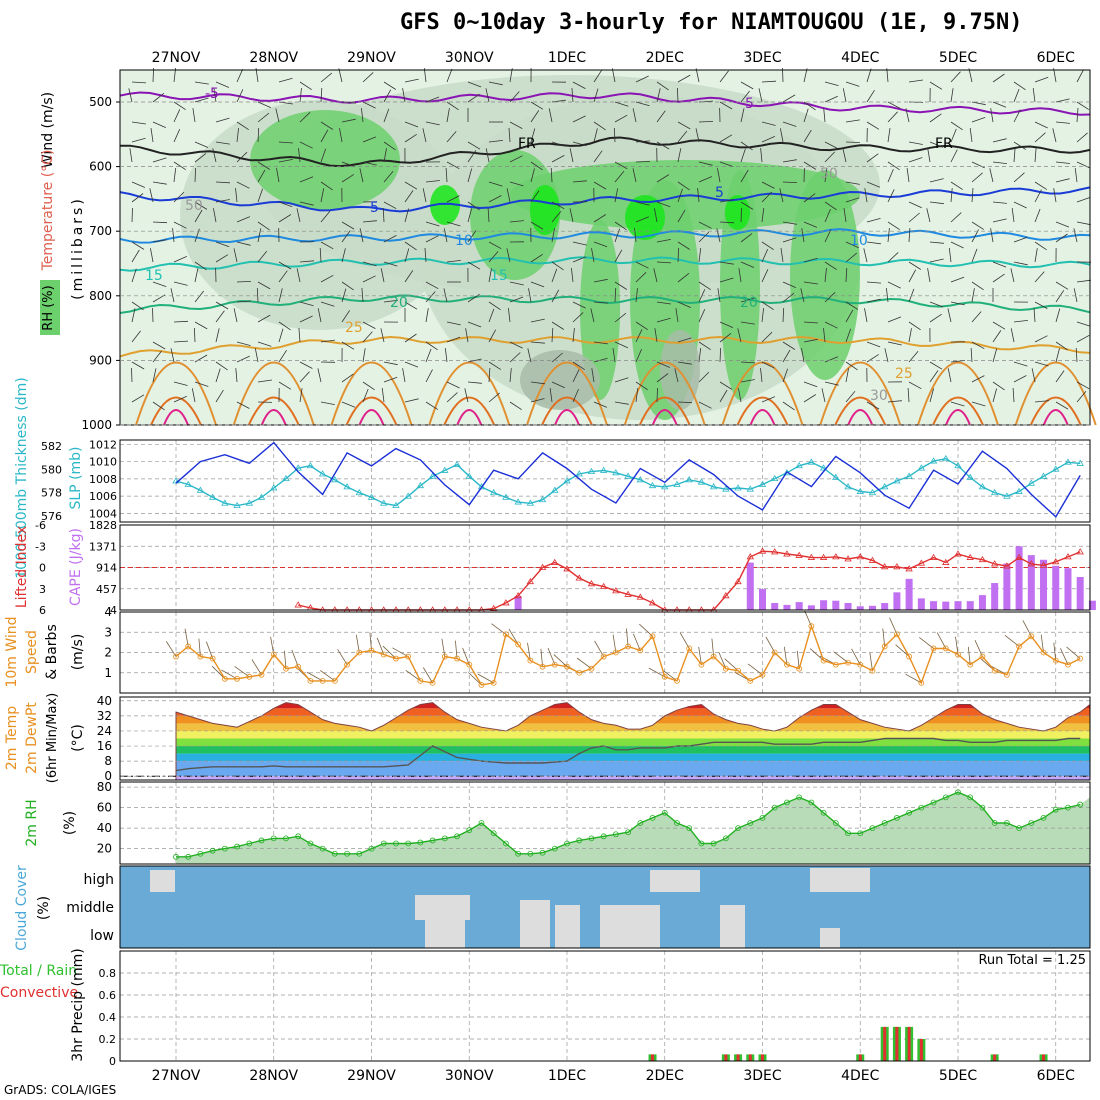 The height and width of the screenshot is (1100, 1100). What do you see at coordinates (560, 380) in the screenshot?
I see `rh-shade` at bounding box center [560, 380].